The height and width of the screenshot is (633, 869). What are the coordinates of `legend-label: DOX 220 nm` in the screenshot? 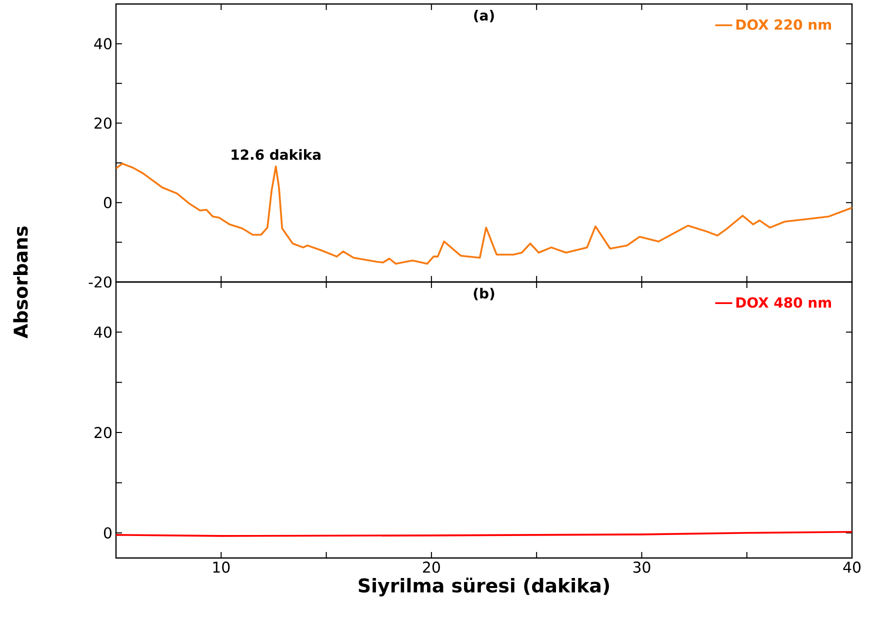 It's located at (784, 24).